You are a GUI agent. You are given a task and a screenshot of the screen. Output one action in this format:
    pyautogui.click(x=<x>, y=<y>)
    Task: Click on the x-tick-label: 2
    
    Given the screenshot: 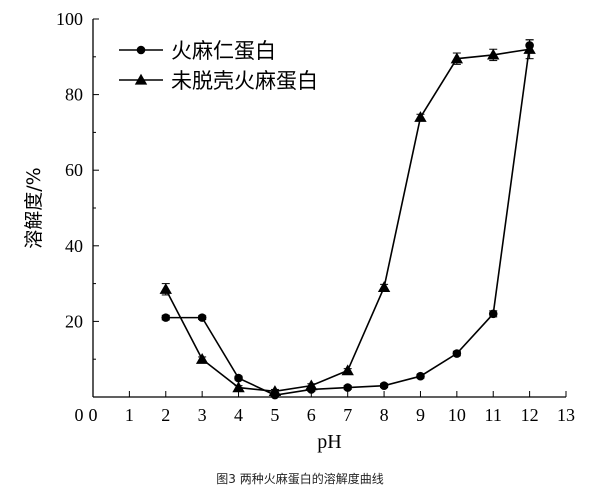 What is the action you would take?
    pyautogui.click(x=165, y=415)
    